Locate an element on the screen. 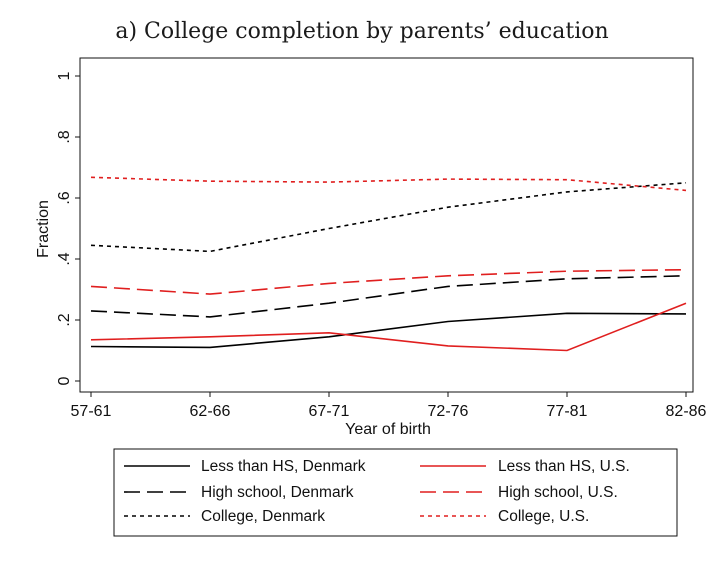  y-tick-label: 0 is located at coordinates (64, 380).